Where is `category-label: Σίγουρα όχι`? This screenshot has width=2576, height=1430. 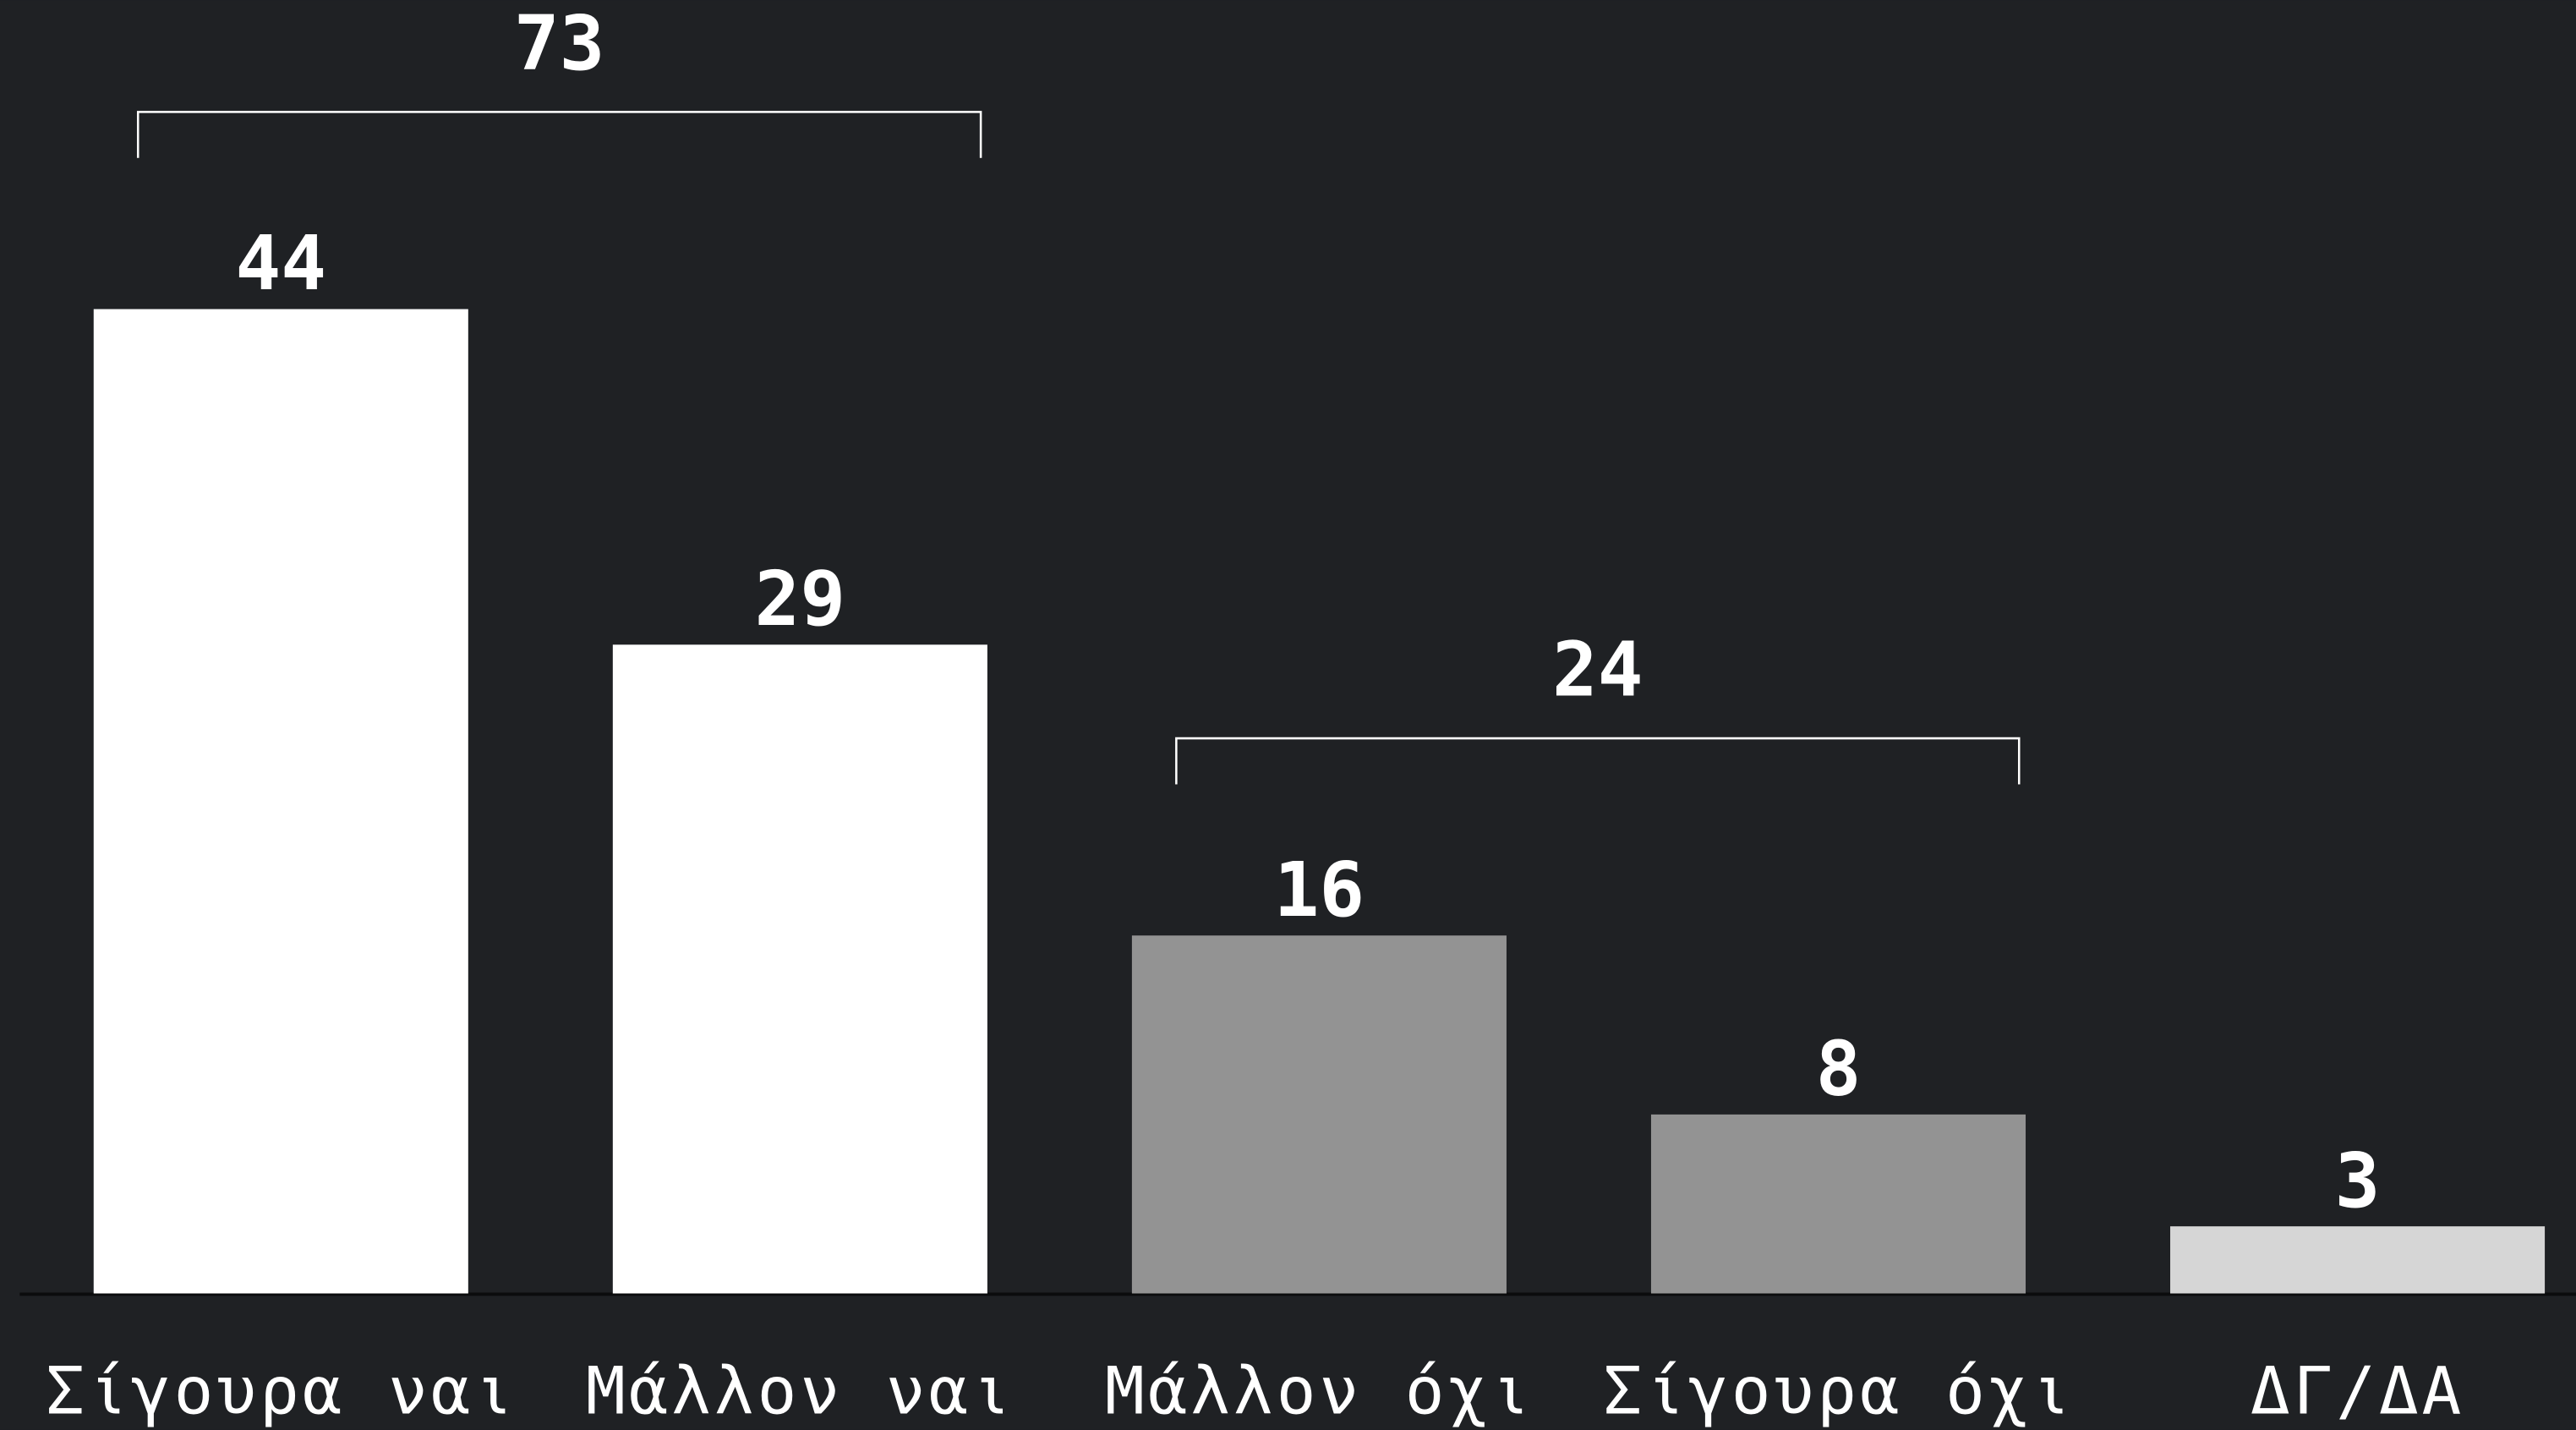
category-label: Σίγουρα όχι is located at coordinates (1839, 1391).